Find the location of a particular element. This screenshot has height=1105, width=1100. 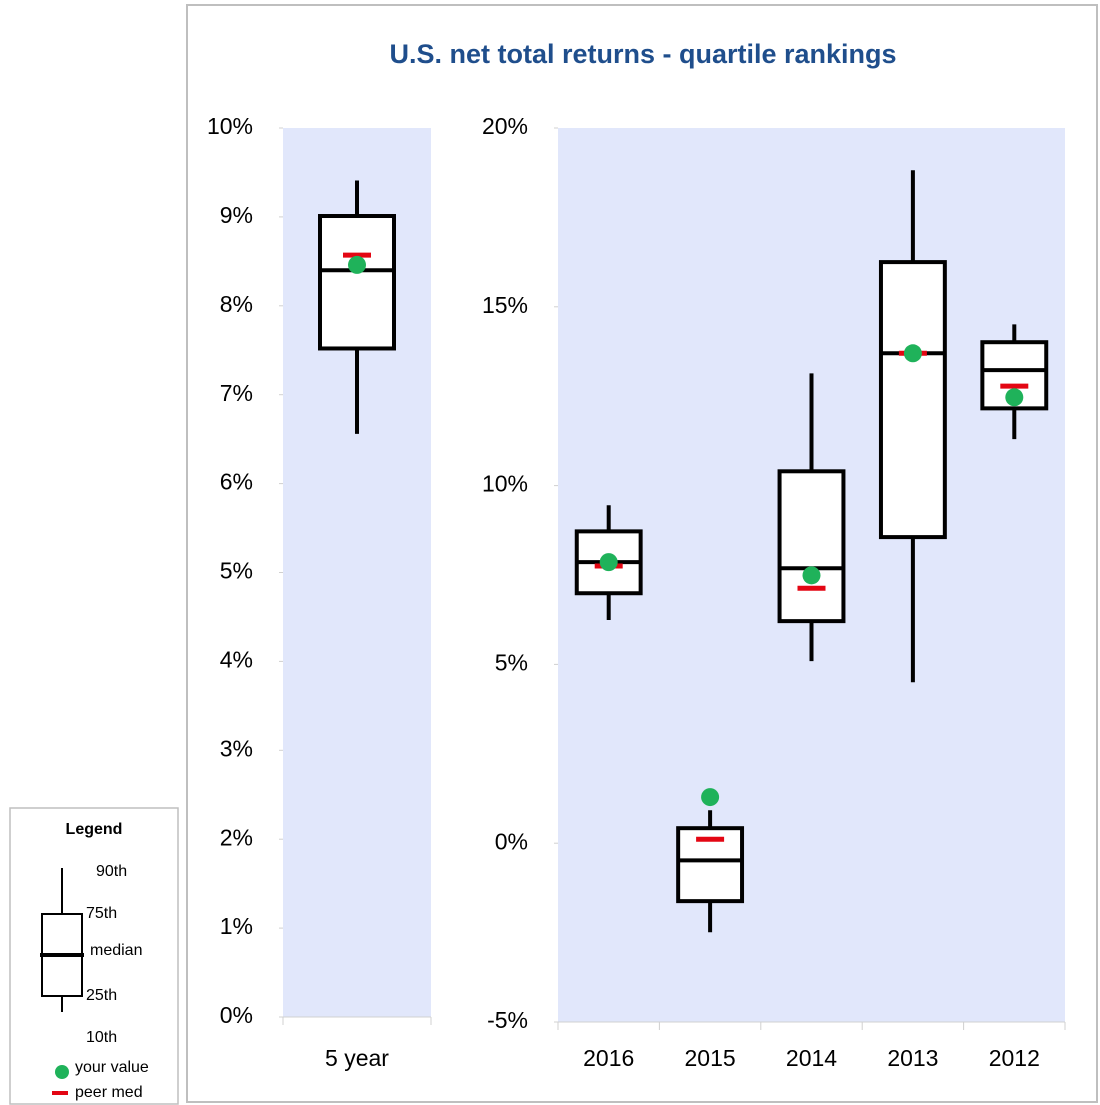

y-tick-label: 6% is located at coordinates (236, 482).